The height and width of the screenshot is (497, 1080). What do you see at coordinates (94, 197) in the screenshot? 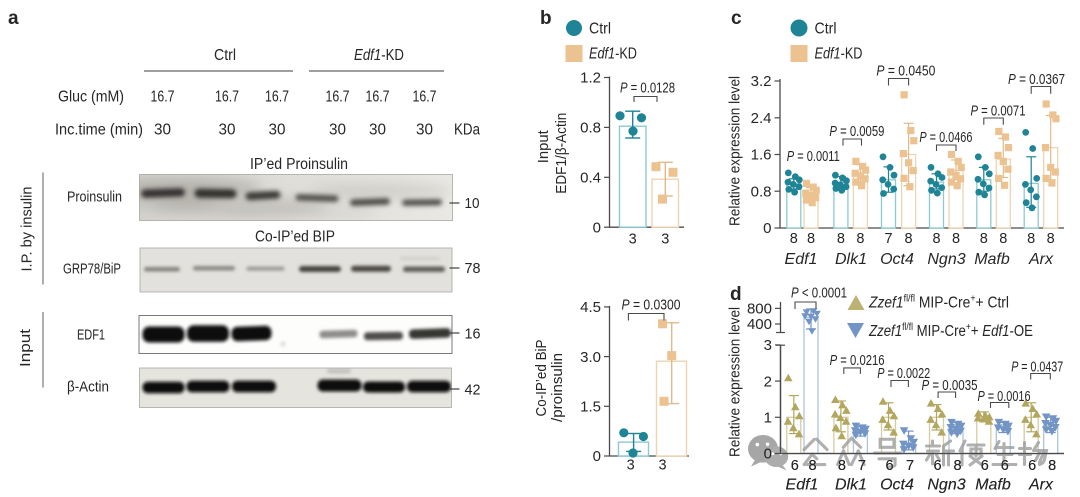
I see `svg-text: Proinsulin` at bounding box center [94, 197].